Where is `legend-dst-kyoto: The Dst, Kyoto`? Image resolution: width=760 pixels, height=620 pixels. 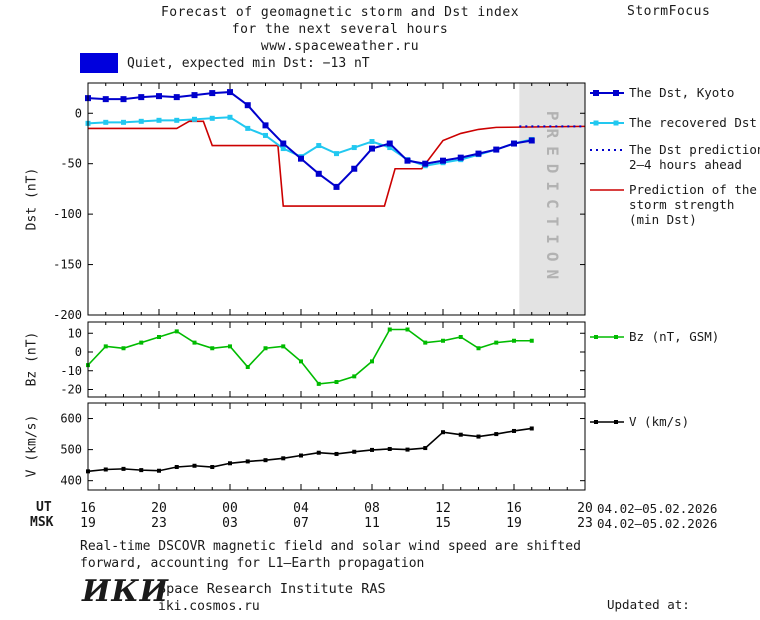 legend-dst-kyoto: The Dst, Kyoto is located at coordinates (661, 92).